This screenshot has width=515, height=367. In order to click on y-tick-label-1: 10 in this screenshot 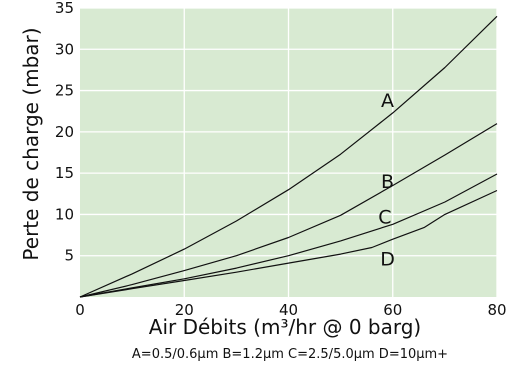, I will do `click(64, 214)`.